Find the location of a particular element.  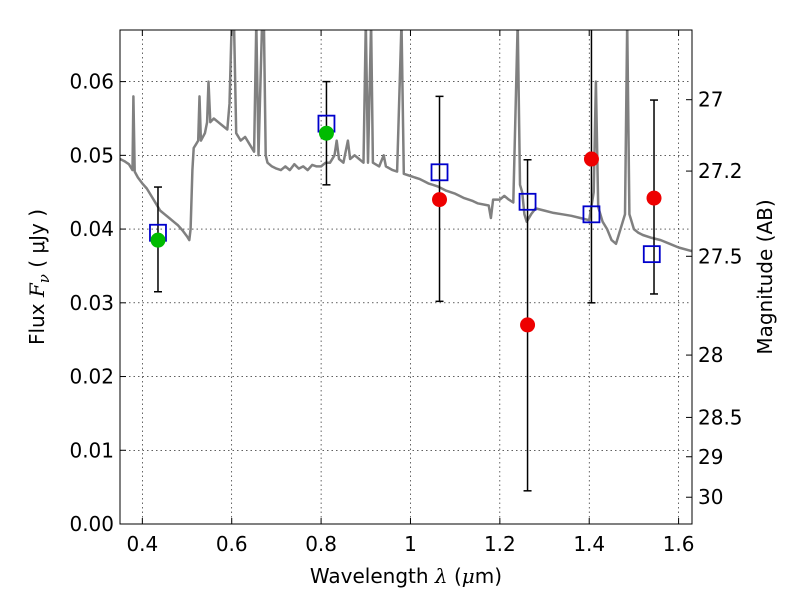

y2-tick-label: 30 is located at coordinates (710, 497).